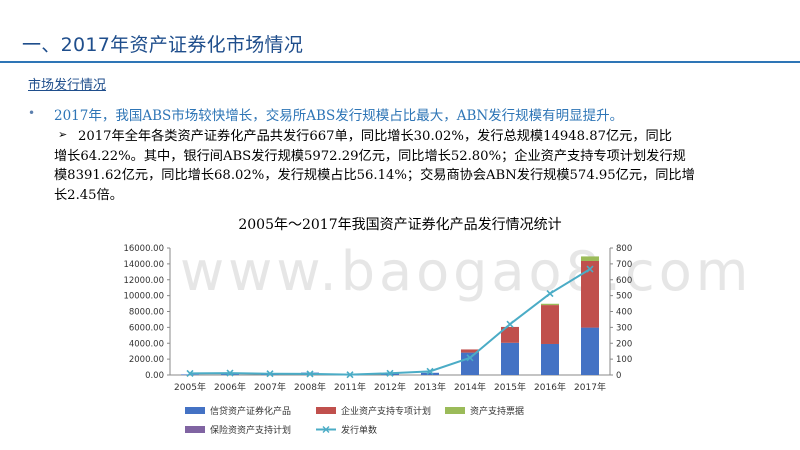 The height and width of the screenshot is (450, 800). What do you see at coordinates (250, 411) in the screenshot?
I see `legend-label: 信贷资产证券化产品` at bounding box center [250, 411].